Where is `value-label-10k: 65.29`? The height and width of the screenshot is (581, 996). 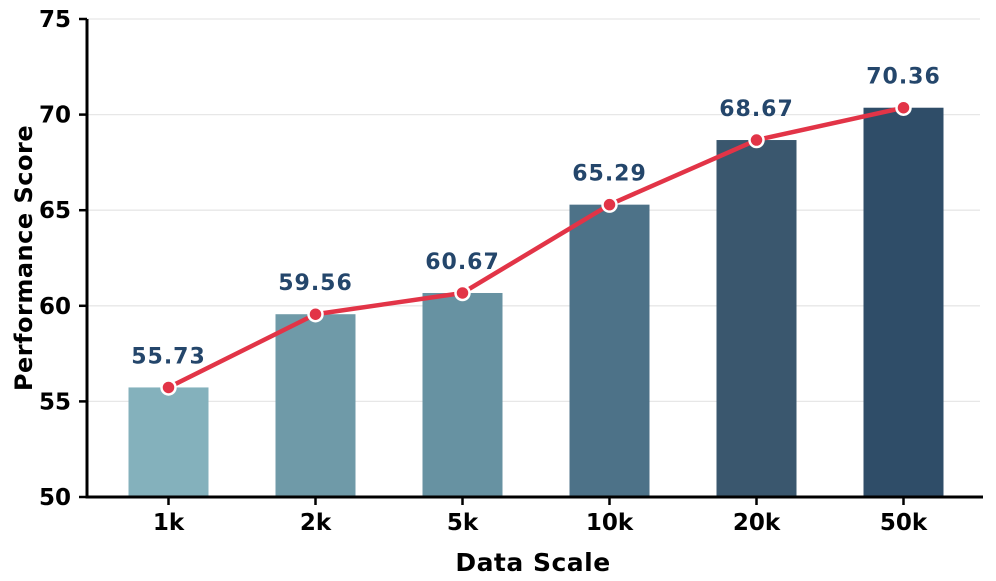 value-label-10k: 65.29 is located at coordinates (609, 174).